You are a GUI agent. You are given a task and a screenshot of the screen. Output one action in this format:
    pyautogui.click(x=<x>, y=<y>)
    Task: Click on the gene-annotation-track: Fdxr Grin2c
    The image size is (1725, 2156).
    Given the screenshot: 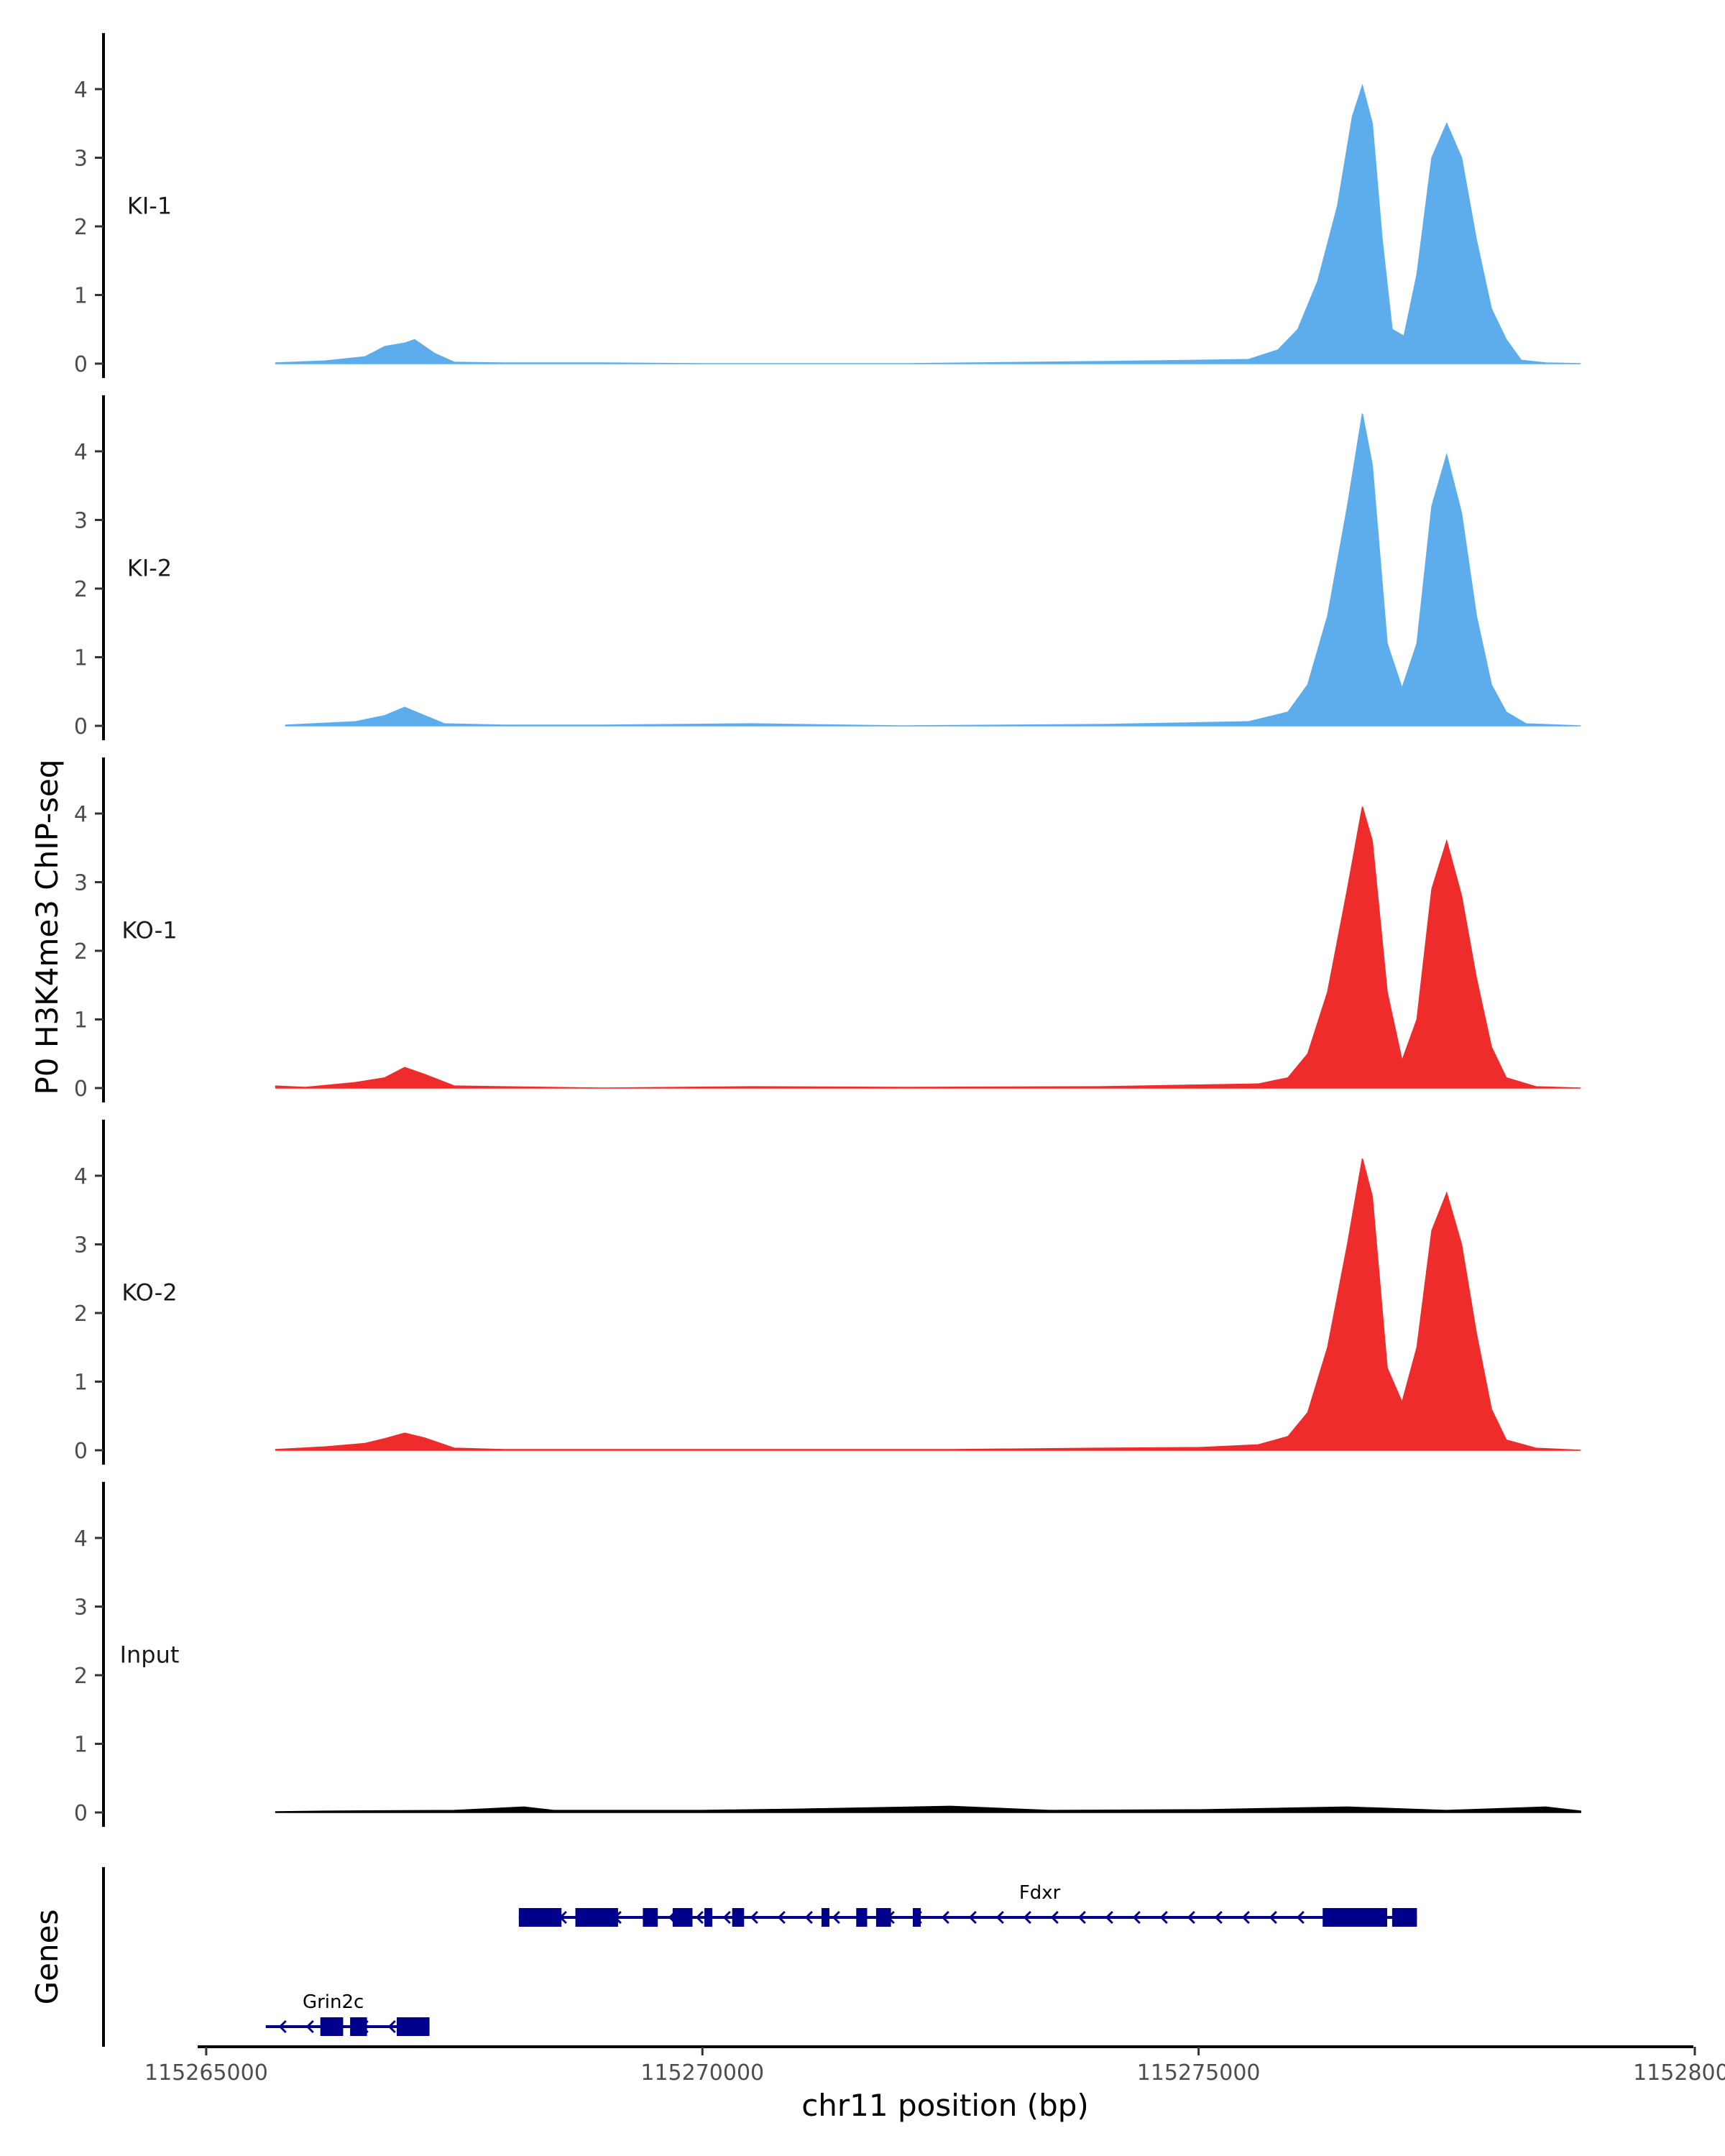 What is the action you would take?
    pyautogui.click(x=759, y=1957)
    